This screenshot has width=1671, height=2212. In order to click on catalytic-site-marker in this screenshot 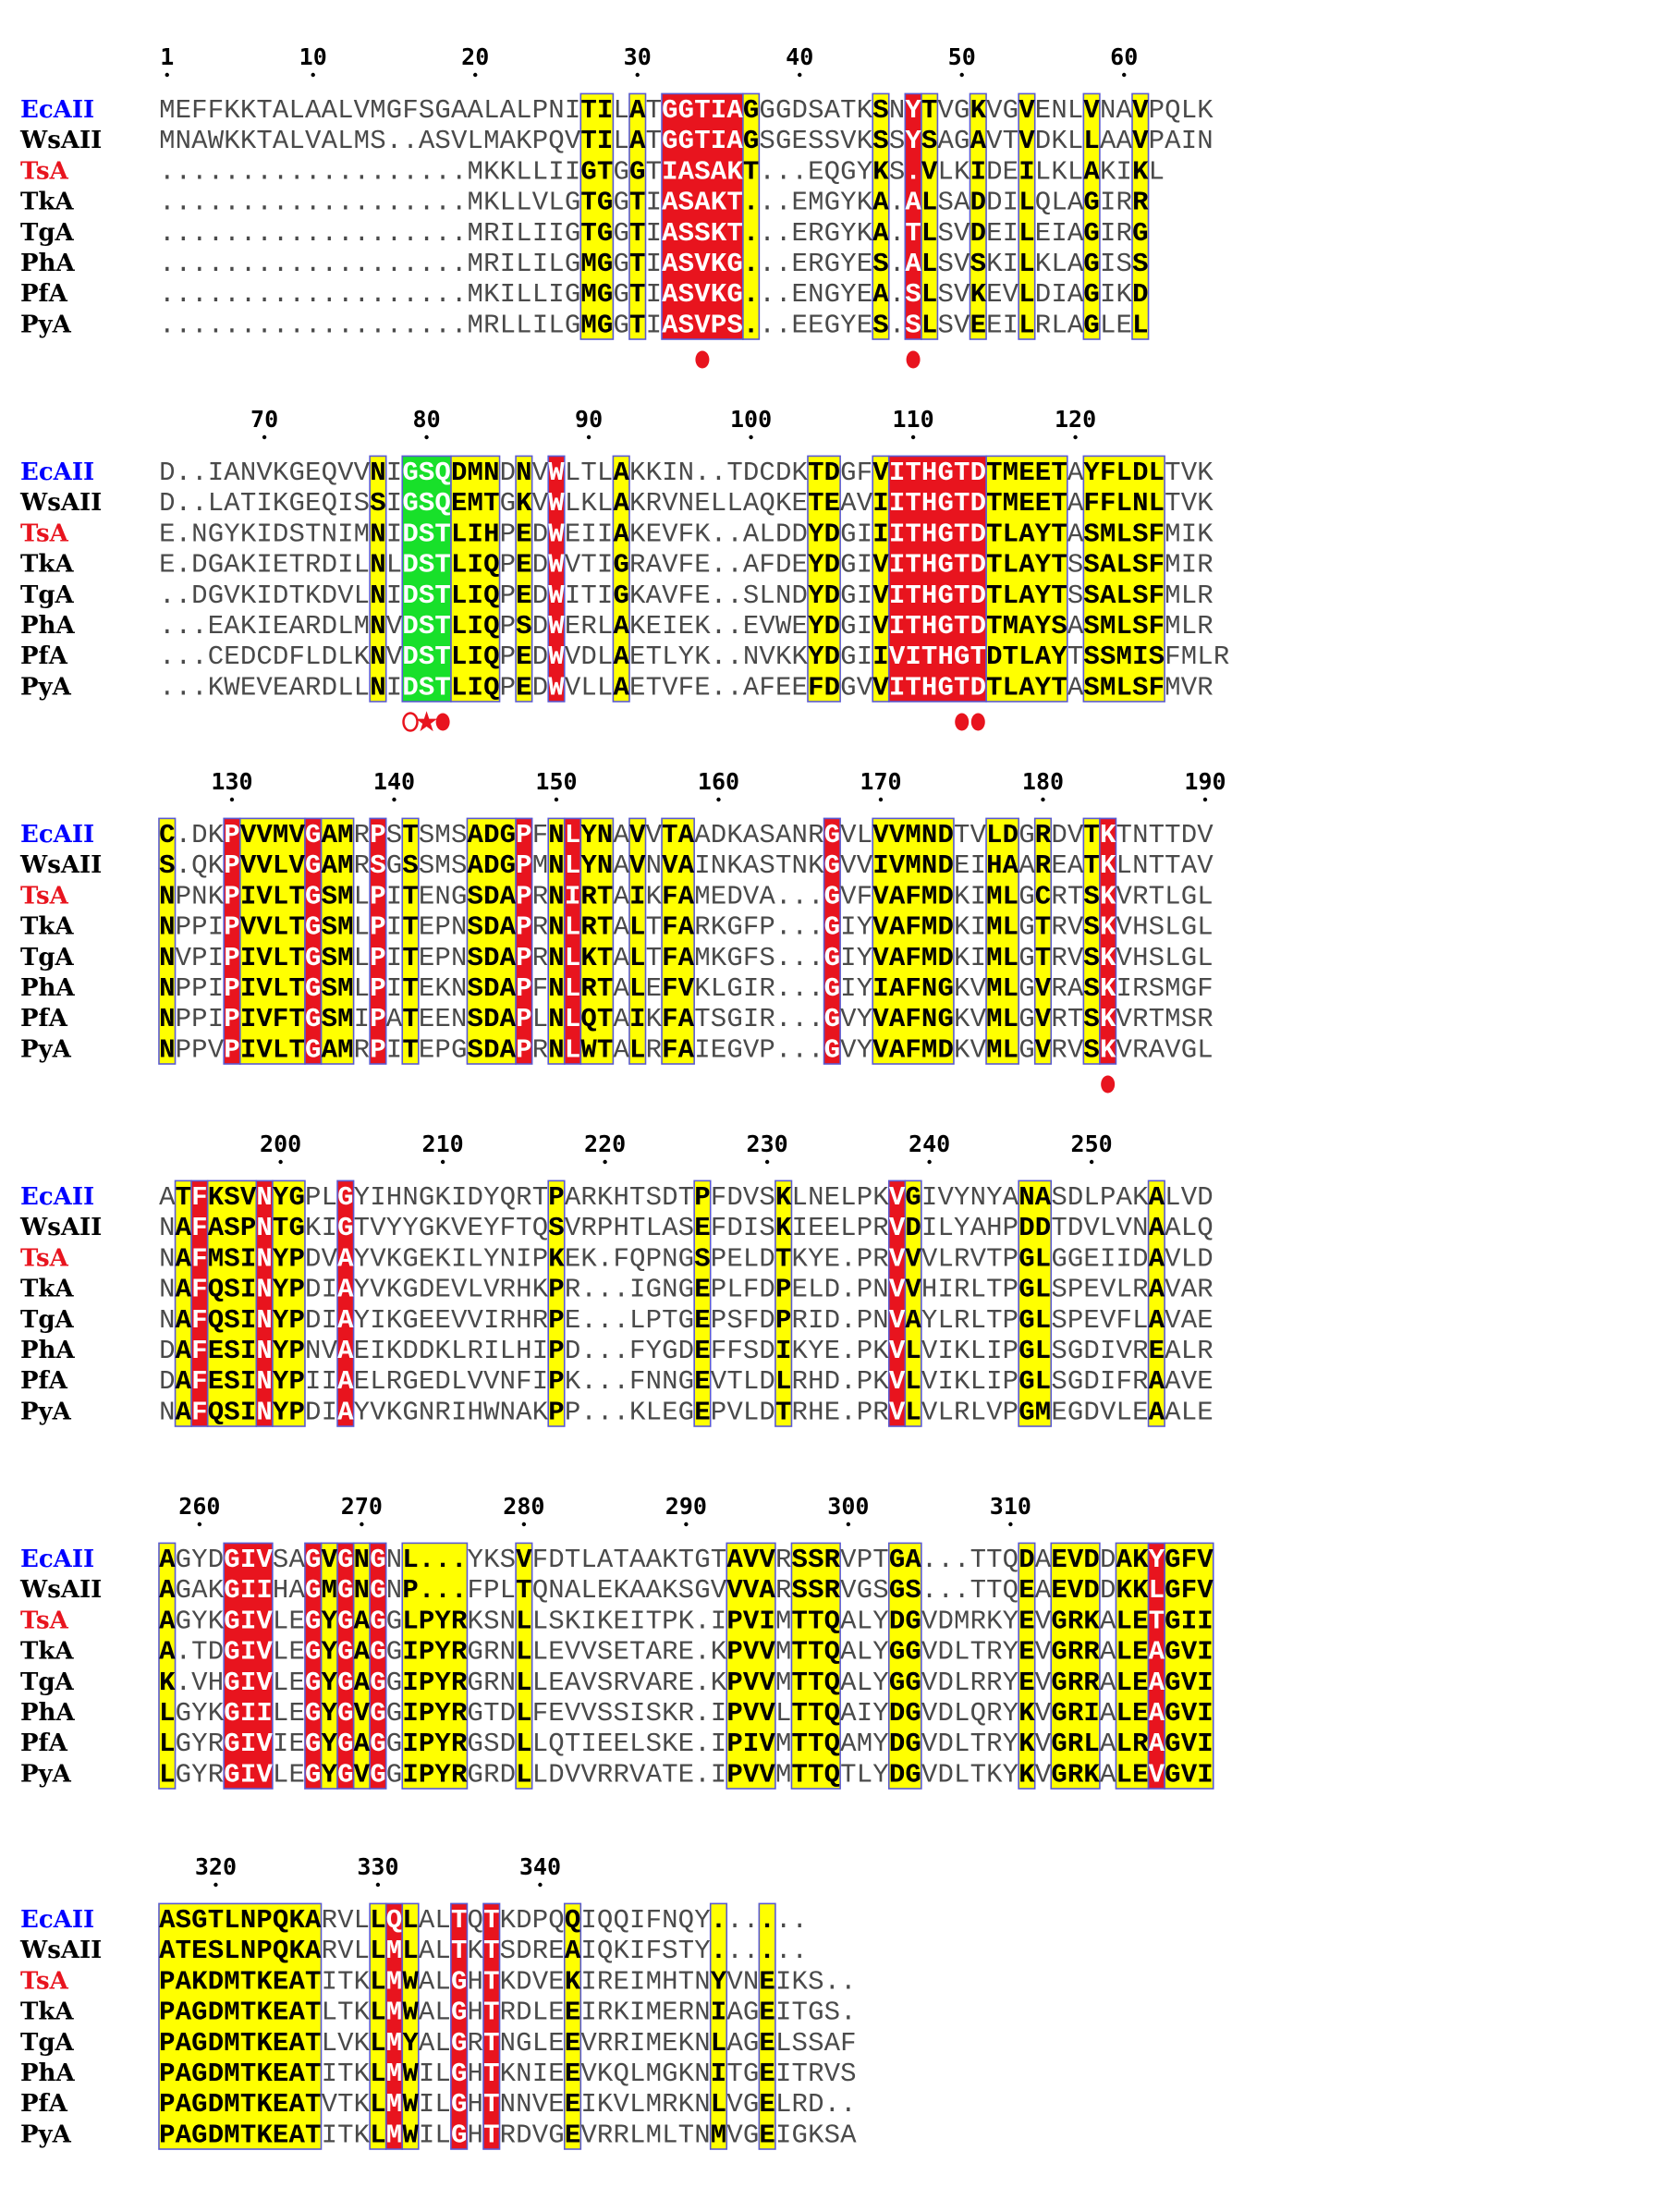, I will do `click(914, 359)`.